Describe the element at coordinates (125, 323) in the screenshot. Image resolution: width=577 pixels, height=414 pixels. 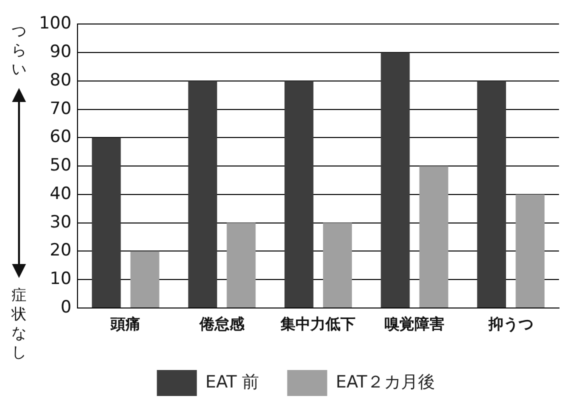
I see `x-tick-label: 頭痛` at that location.